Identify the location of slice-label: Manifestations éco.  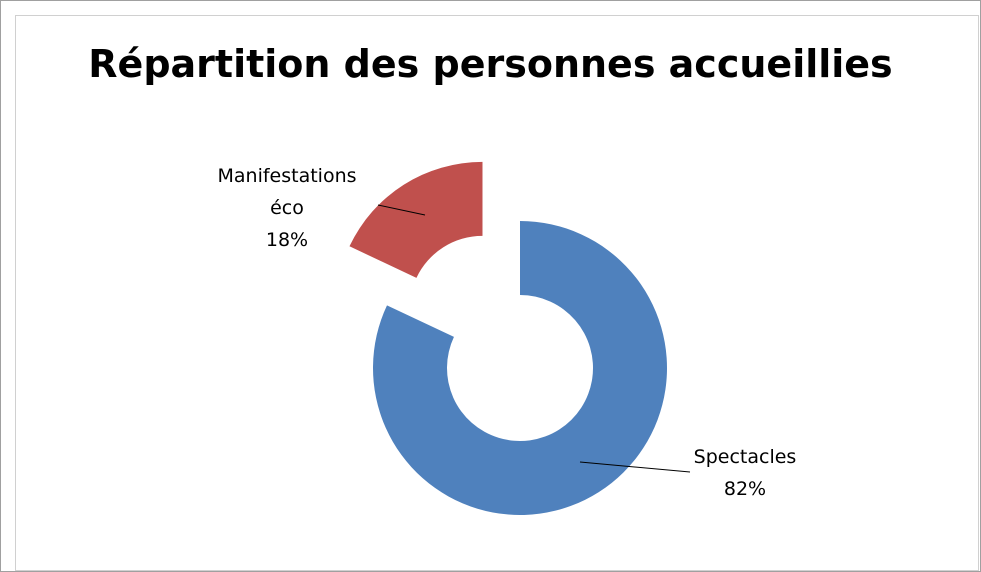
(287, 192).